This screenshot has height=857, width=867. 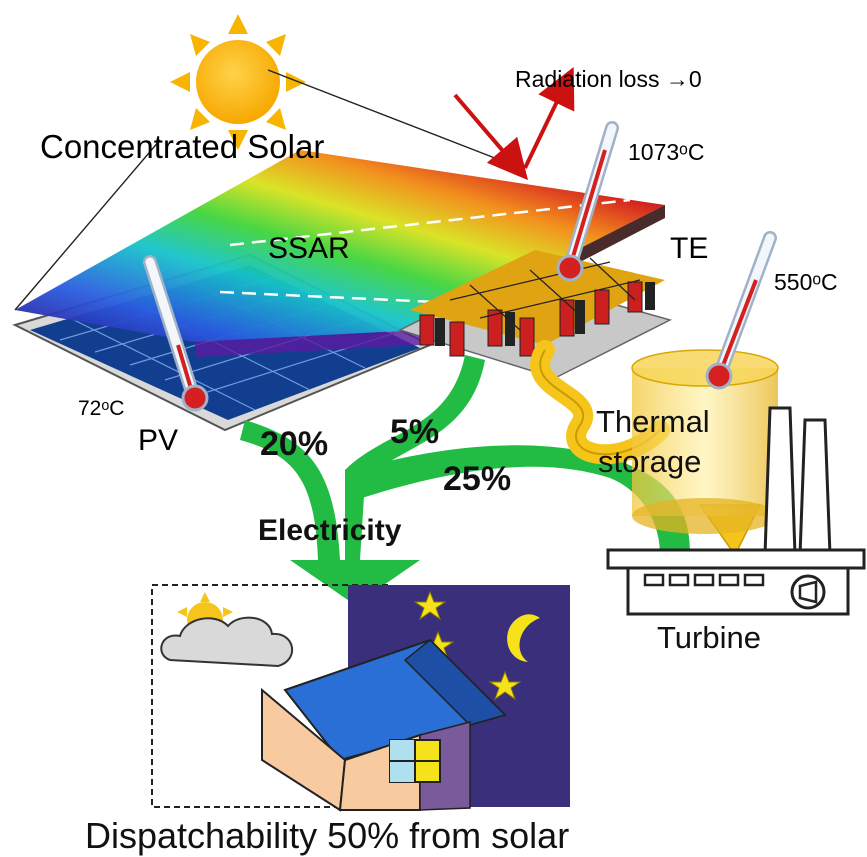 What do you see at coordinates (608, 79) in the screenshot?
I see `radiation-loss-label: Radiation loss →0` at bounding box center [608, 79].